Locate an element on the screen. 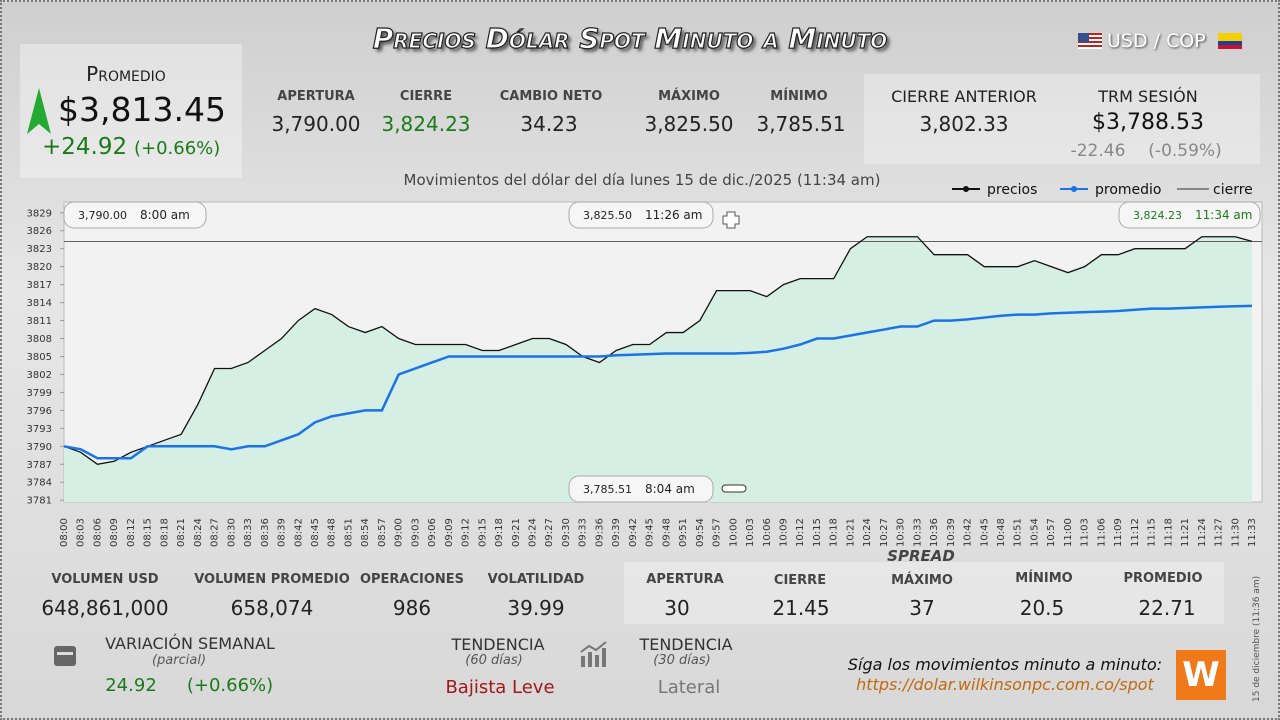 This screenshot has width=1280, height=720. x-tick-label: 10:48 is located at coordinates (1001, 532).